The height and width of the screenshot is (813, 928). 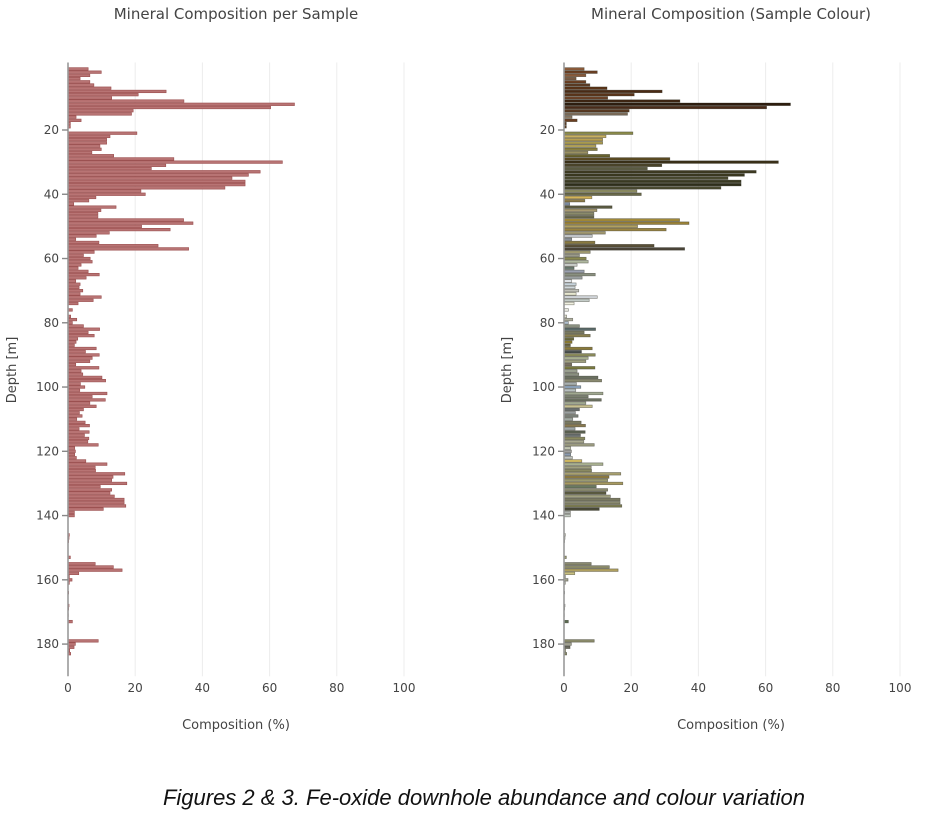 I want to click on y-tick-label: 40, so click(x=547, y=194).